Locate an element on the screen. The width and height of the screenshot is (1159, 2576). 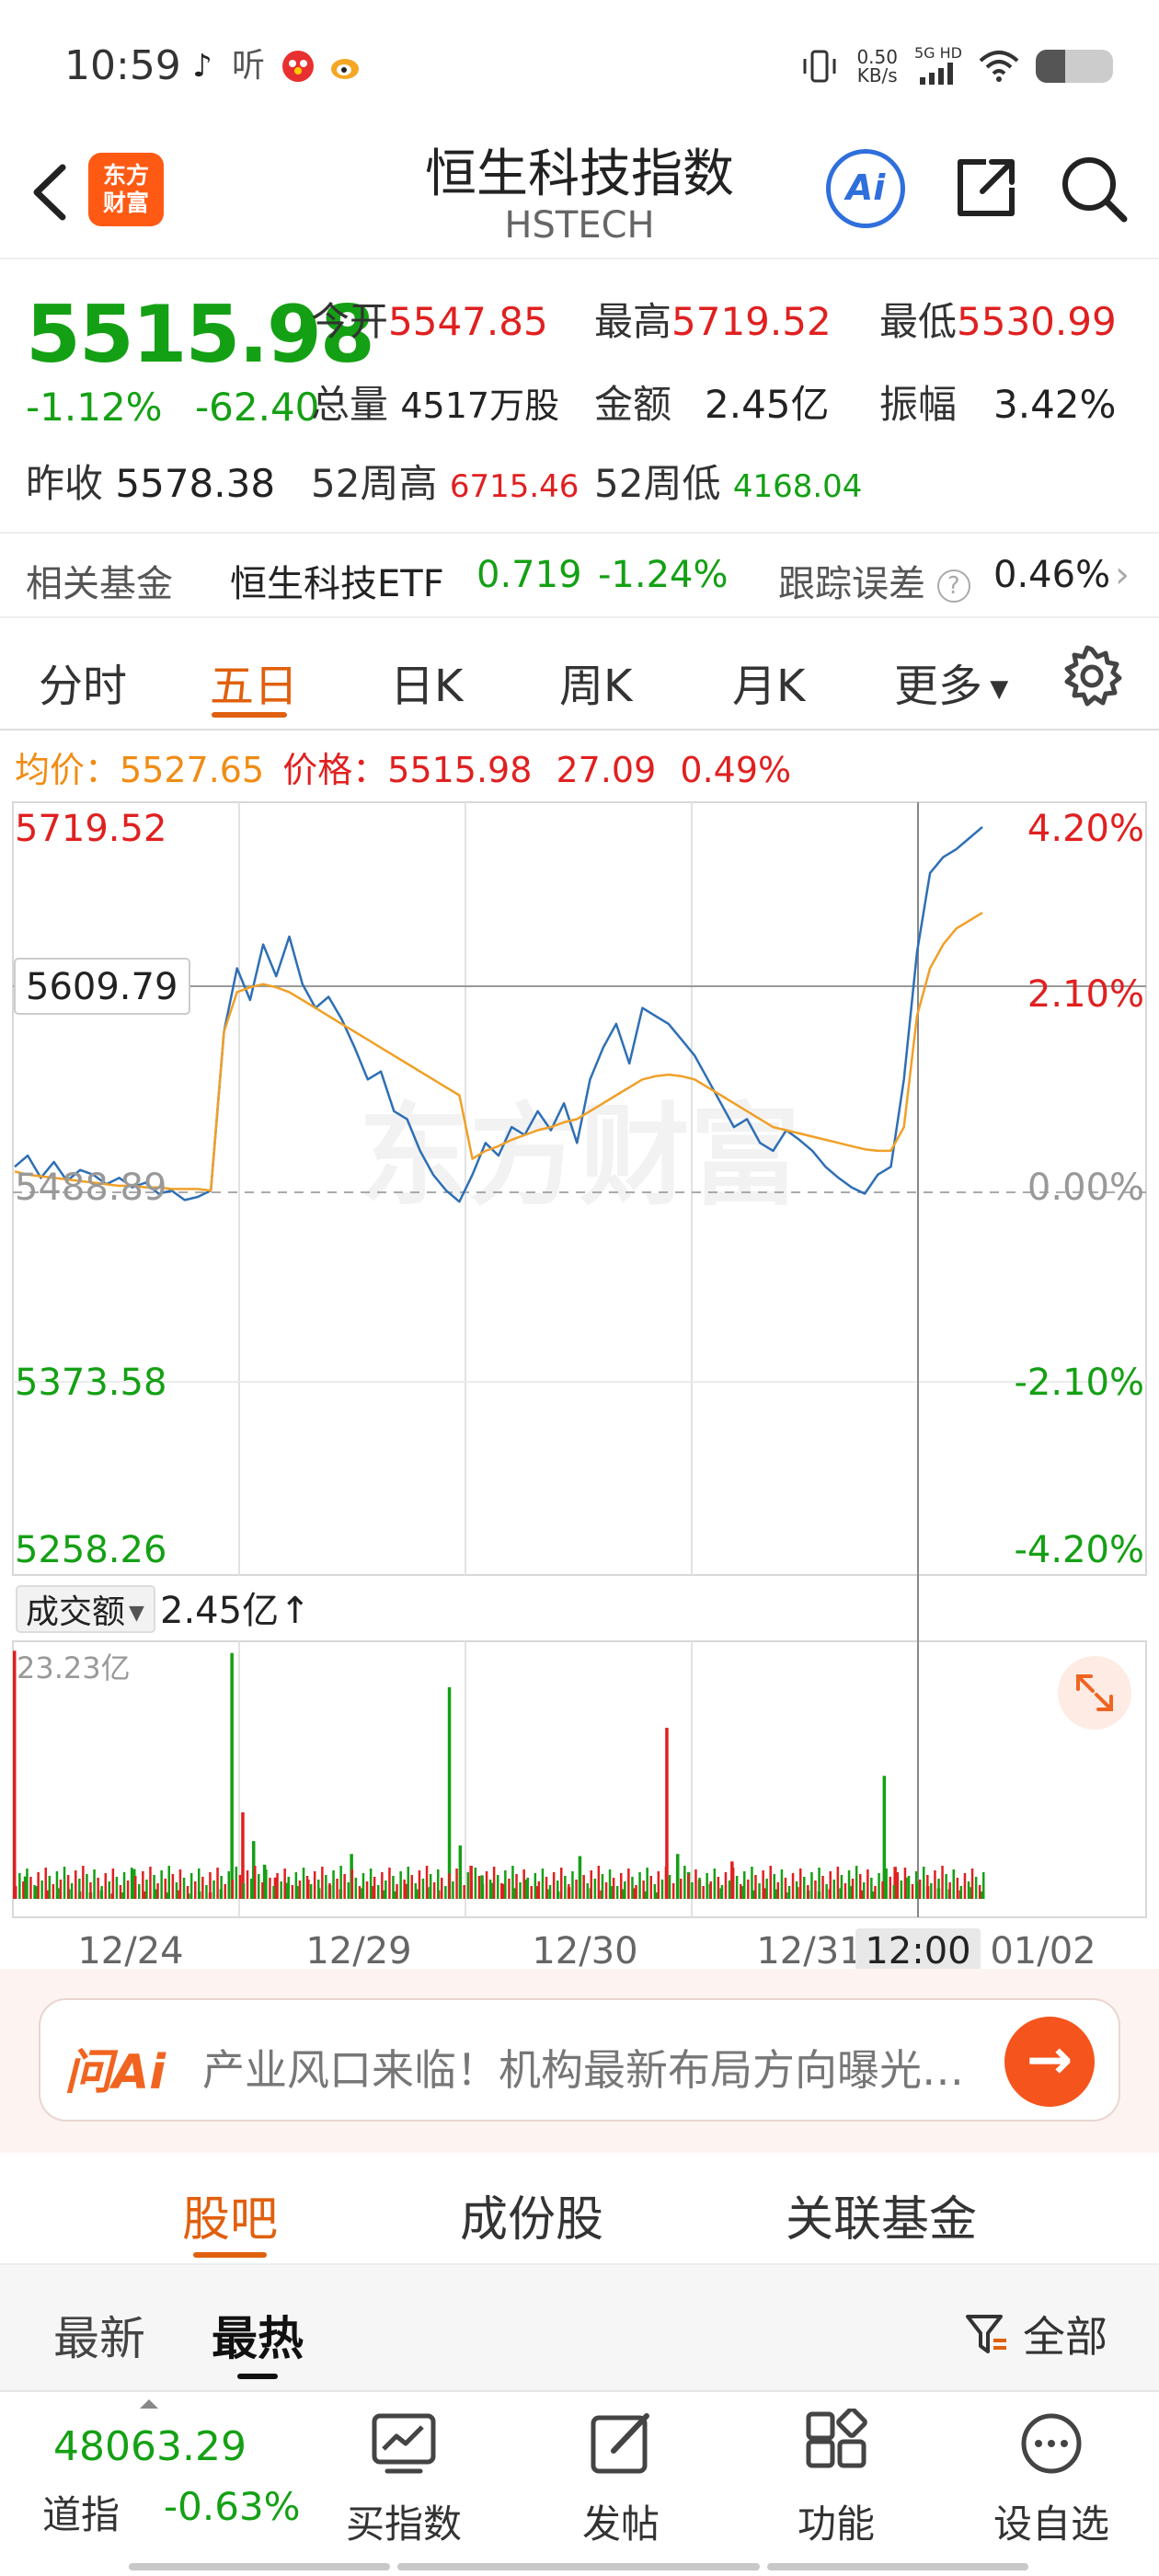
y-right-label-4: -2.10% is located at coordinates (1079, 1383).